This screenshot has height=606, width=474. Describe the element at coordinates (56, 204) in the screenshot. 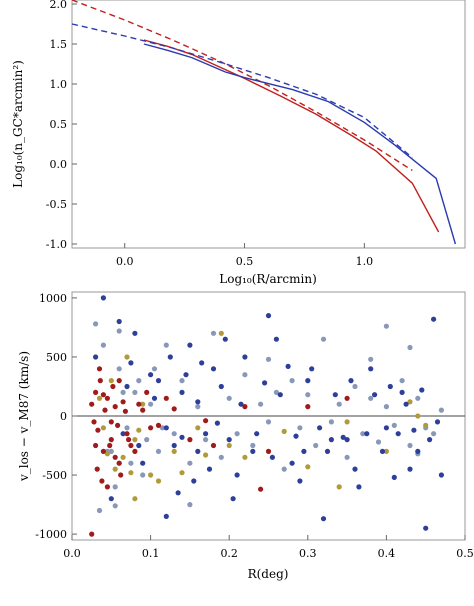

I see `y-tick-label: -0.5` at that location.